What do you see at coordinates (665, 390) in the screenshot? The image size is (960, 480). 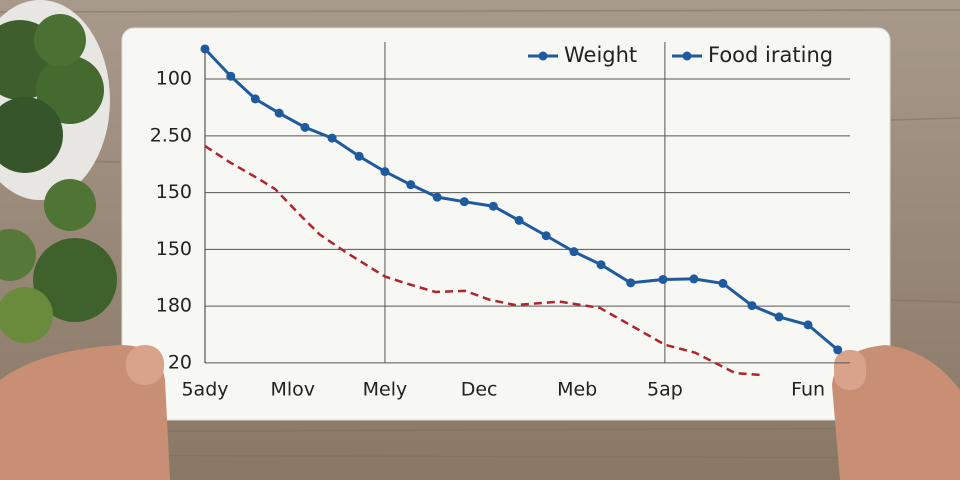 I see `x-tick-label: 5ap` at bounding box center [665, 390].